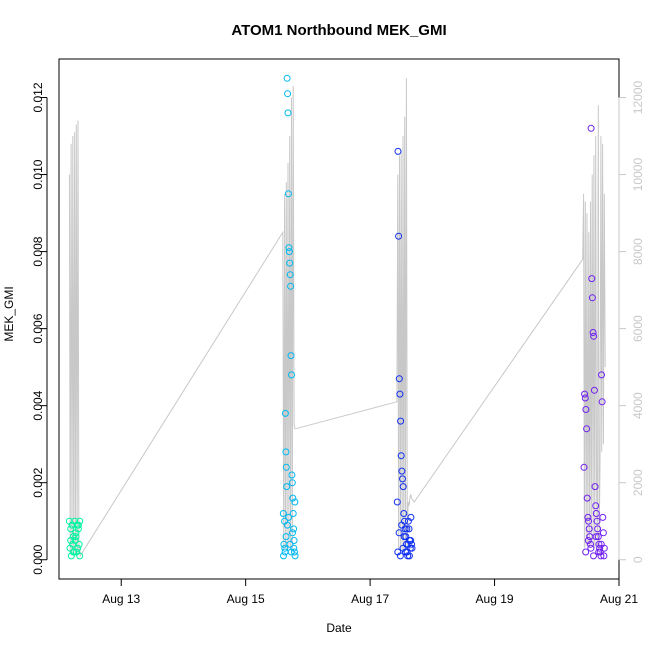 The width and height of the screenshot is (650, 650). Describe the element at coordinates (370, 599) in the screenshot. I see `x-tick-label: Aug 17` at that location.